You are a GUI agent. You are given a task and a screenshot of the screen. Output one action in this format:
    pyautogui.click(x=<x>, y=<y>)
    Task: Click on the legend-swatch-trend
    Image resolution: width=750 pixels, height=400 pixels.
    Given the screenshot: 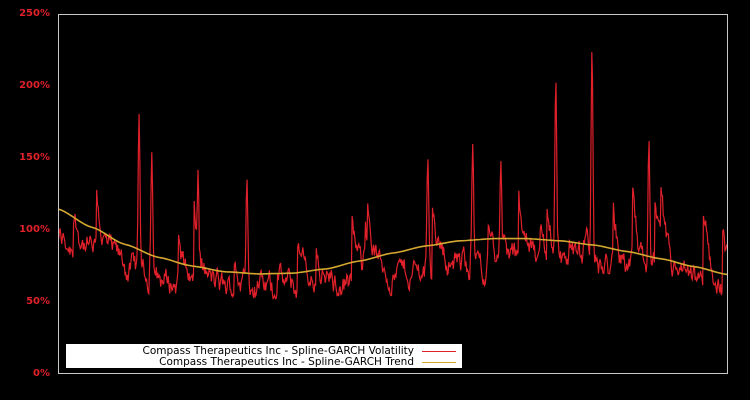 What is the action you would take?
    pyautogui.click(x=439, y=362)
    